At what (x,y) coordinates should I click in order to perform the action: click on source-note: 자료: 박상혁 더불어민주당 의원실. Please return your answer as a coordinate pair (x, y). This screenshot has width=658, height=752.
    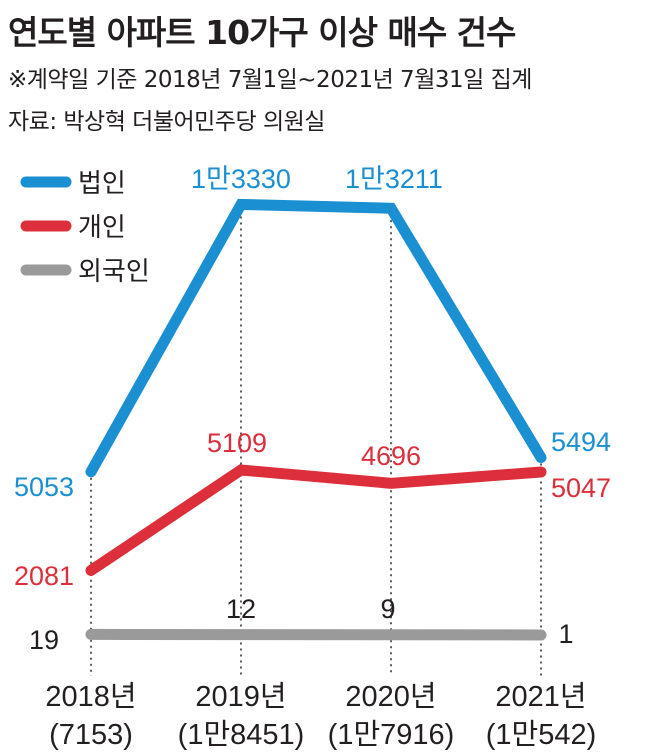
    Looking at the image, I should click on (166, 122).